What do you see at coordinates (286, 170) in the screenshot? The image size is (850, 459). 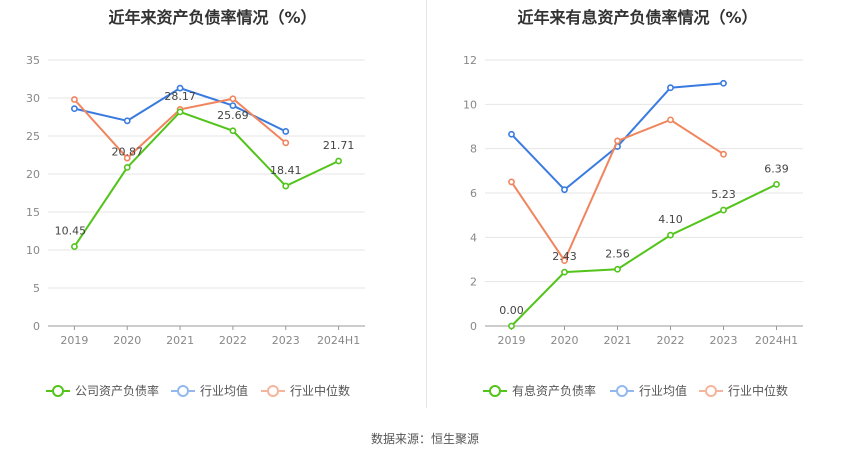 I see `data-label: 18.41` at bounding box center [286, 170].